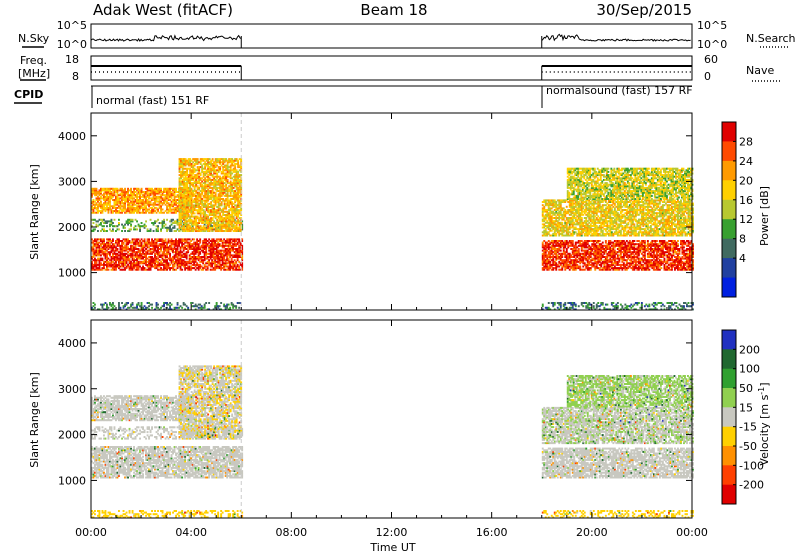  I want to click on freq-right-tick-low: 0, so click(707, 76).